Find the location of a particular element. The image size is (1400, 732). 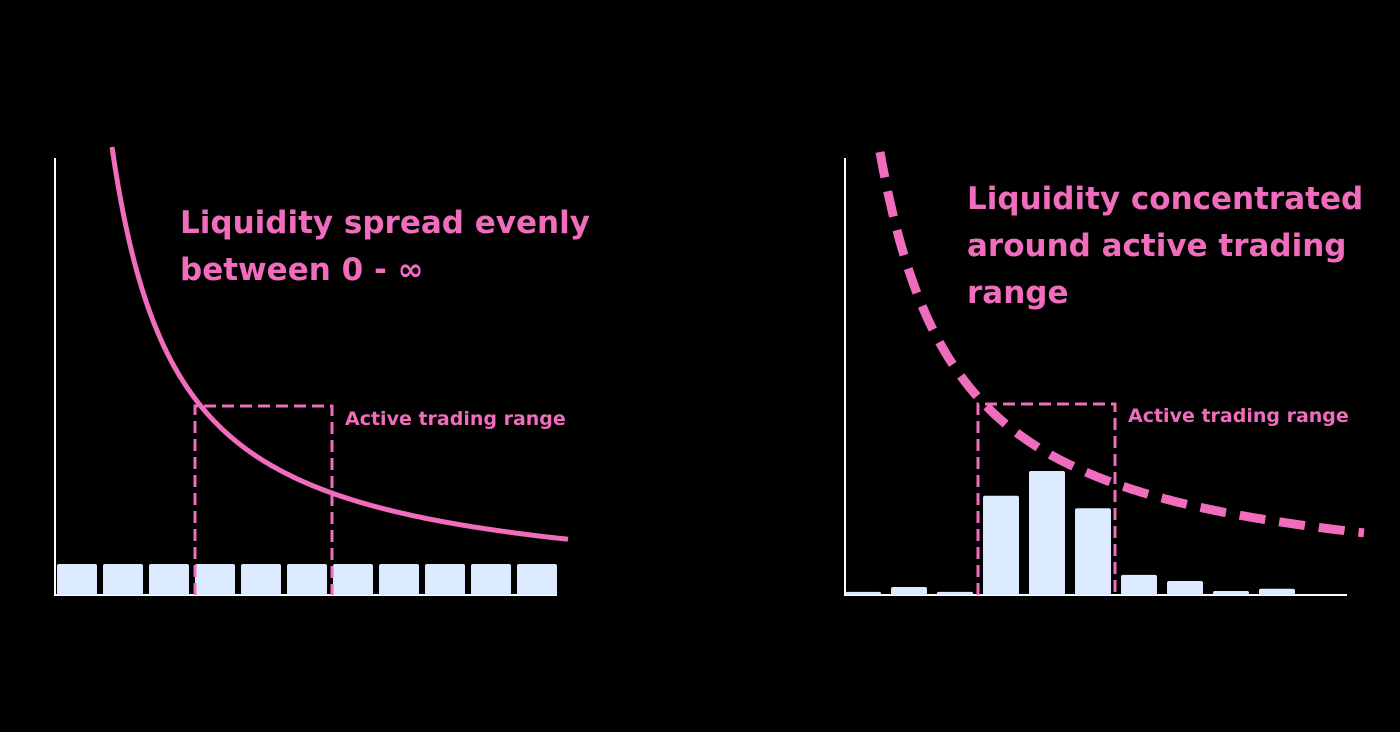

left-annotation-line: Liquidity spread evenly is located at coordinates (385, 223).